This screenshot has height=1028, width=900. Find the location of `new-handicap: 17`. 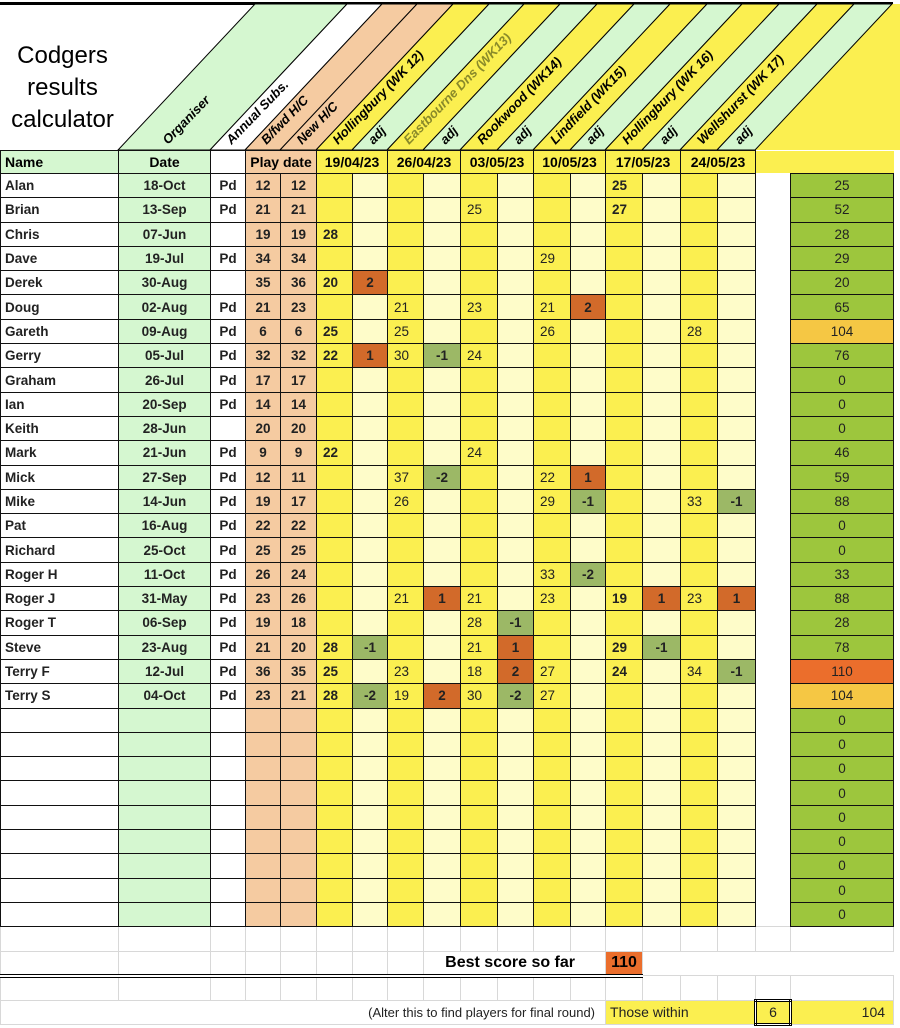

new-handicap: 17 is located at coordinates (298, 501).